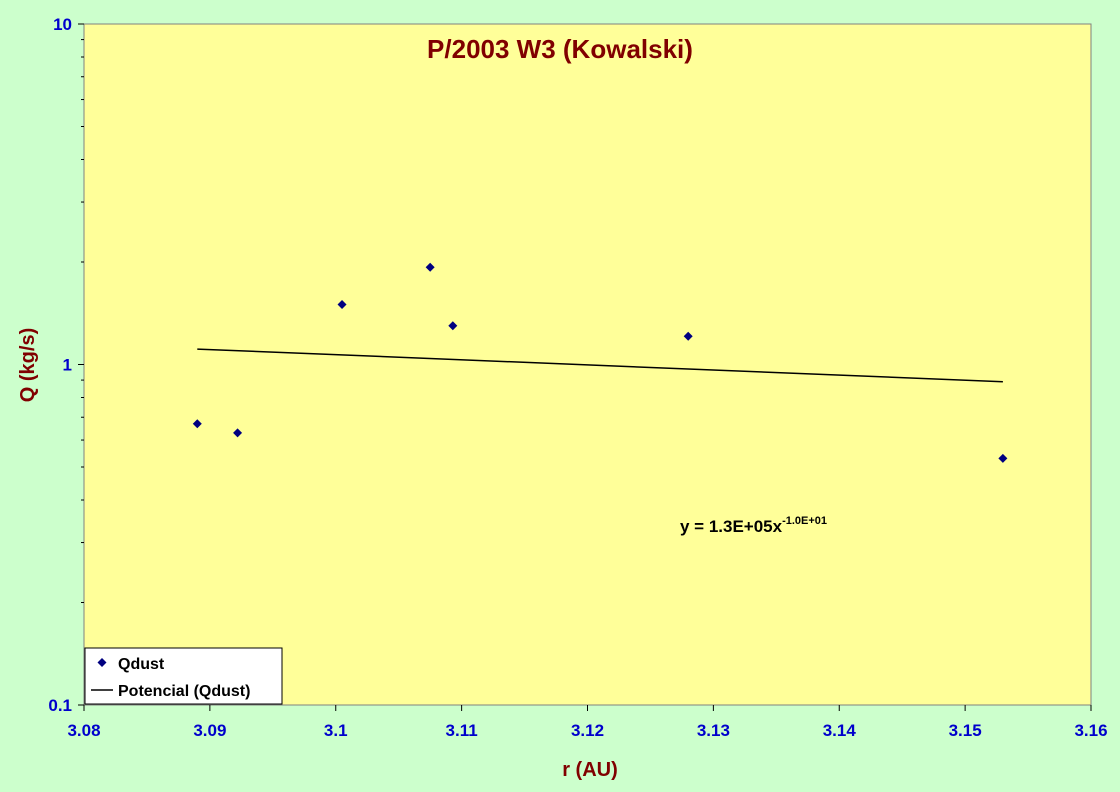 The height and width of the screenshot is (792, 1120). Describe the element at coordinates (590, 770) in the screenshot. I see `x-axis-title: r (AU)` at that location.